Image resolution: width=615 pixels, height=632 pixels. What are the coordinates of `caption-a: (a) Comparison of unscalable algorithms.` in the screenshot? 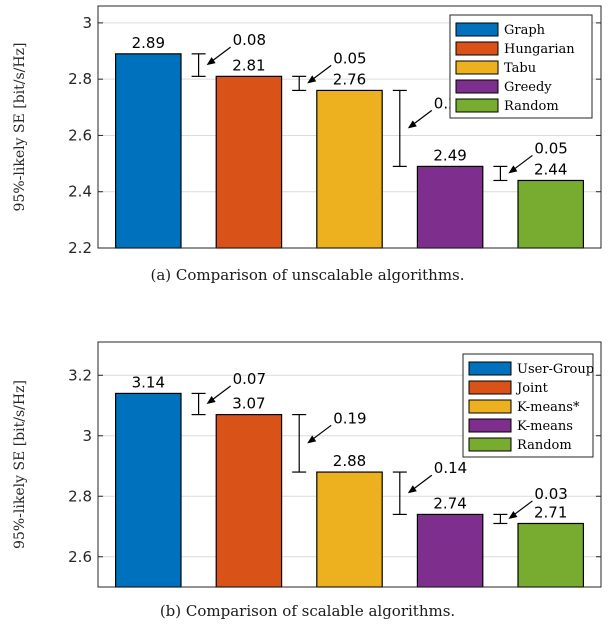 It's located at (307, 275).